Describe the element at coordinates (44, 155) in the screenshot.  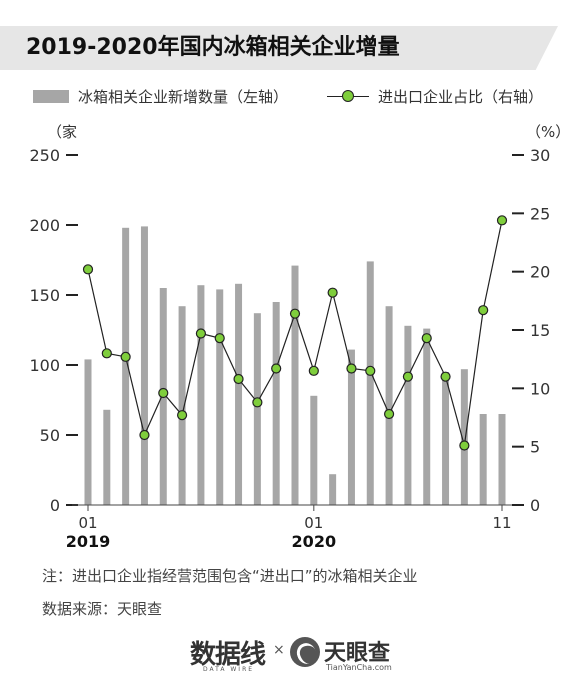
I see `left-tick-label: 250` at that location.